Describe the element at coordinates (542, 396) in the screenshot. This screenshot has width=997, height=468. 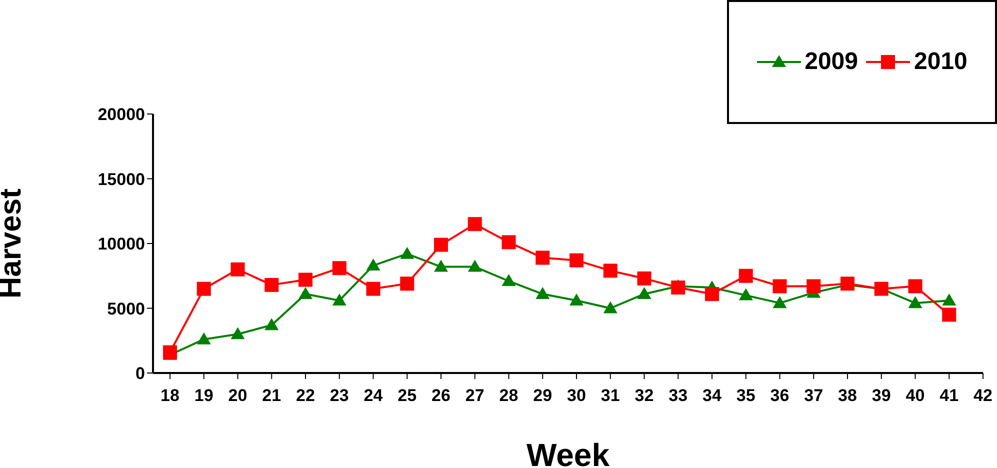
I see `x-tick-label: 29` at that location.